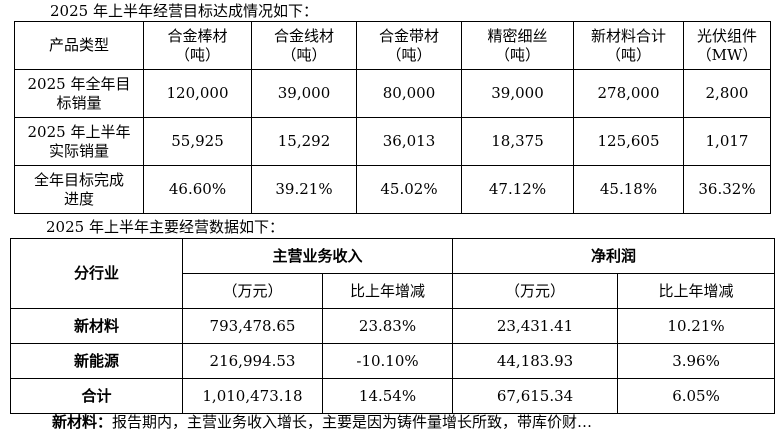  What do you see at coordinates (409, 189) in the screenshot?
I see `table-cell: 45.02%` at bounding box center [409, 189].